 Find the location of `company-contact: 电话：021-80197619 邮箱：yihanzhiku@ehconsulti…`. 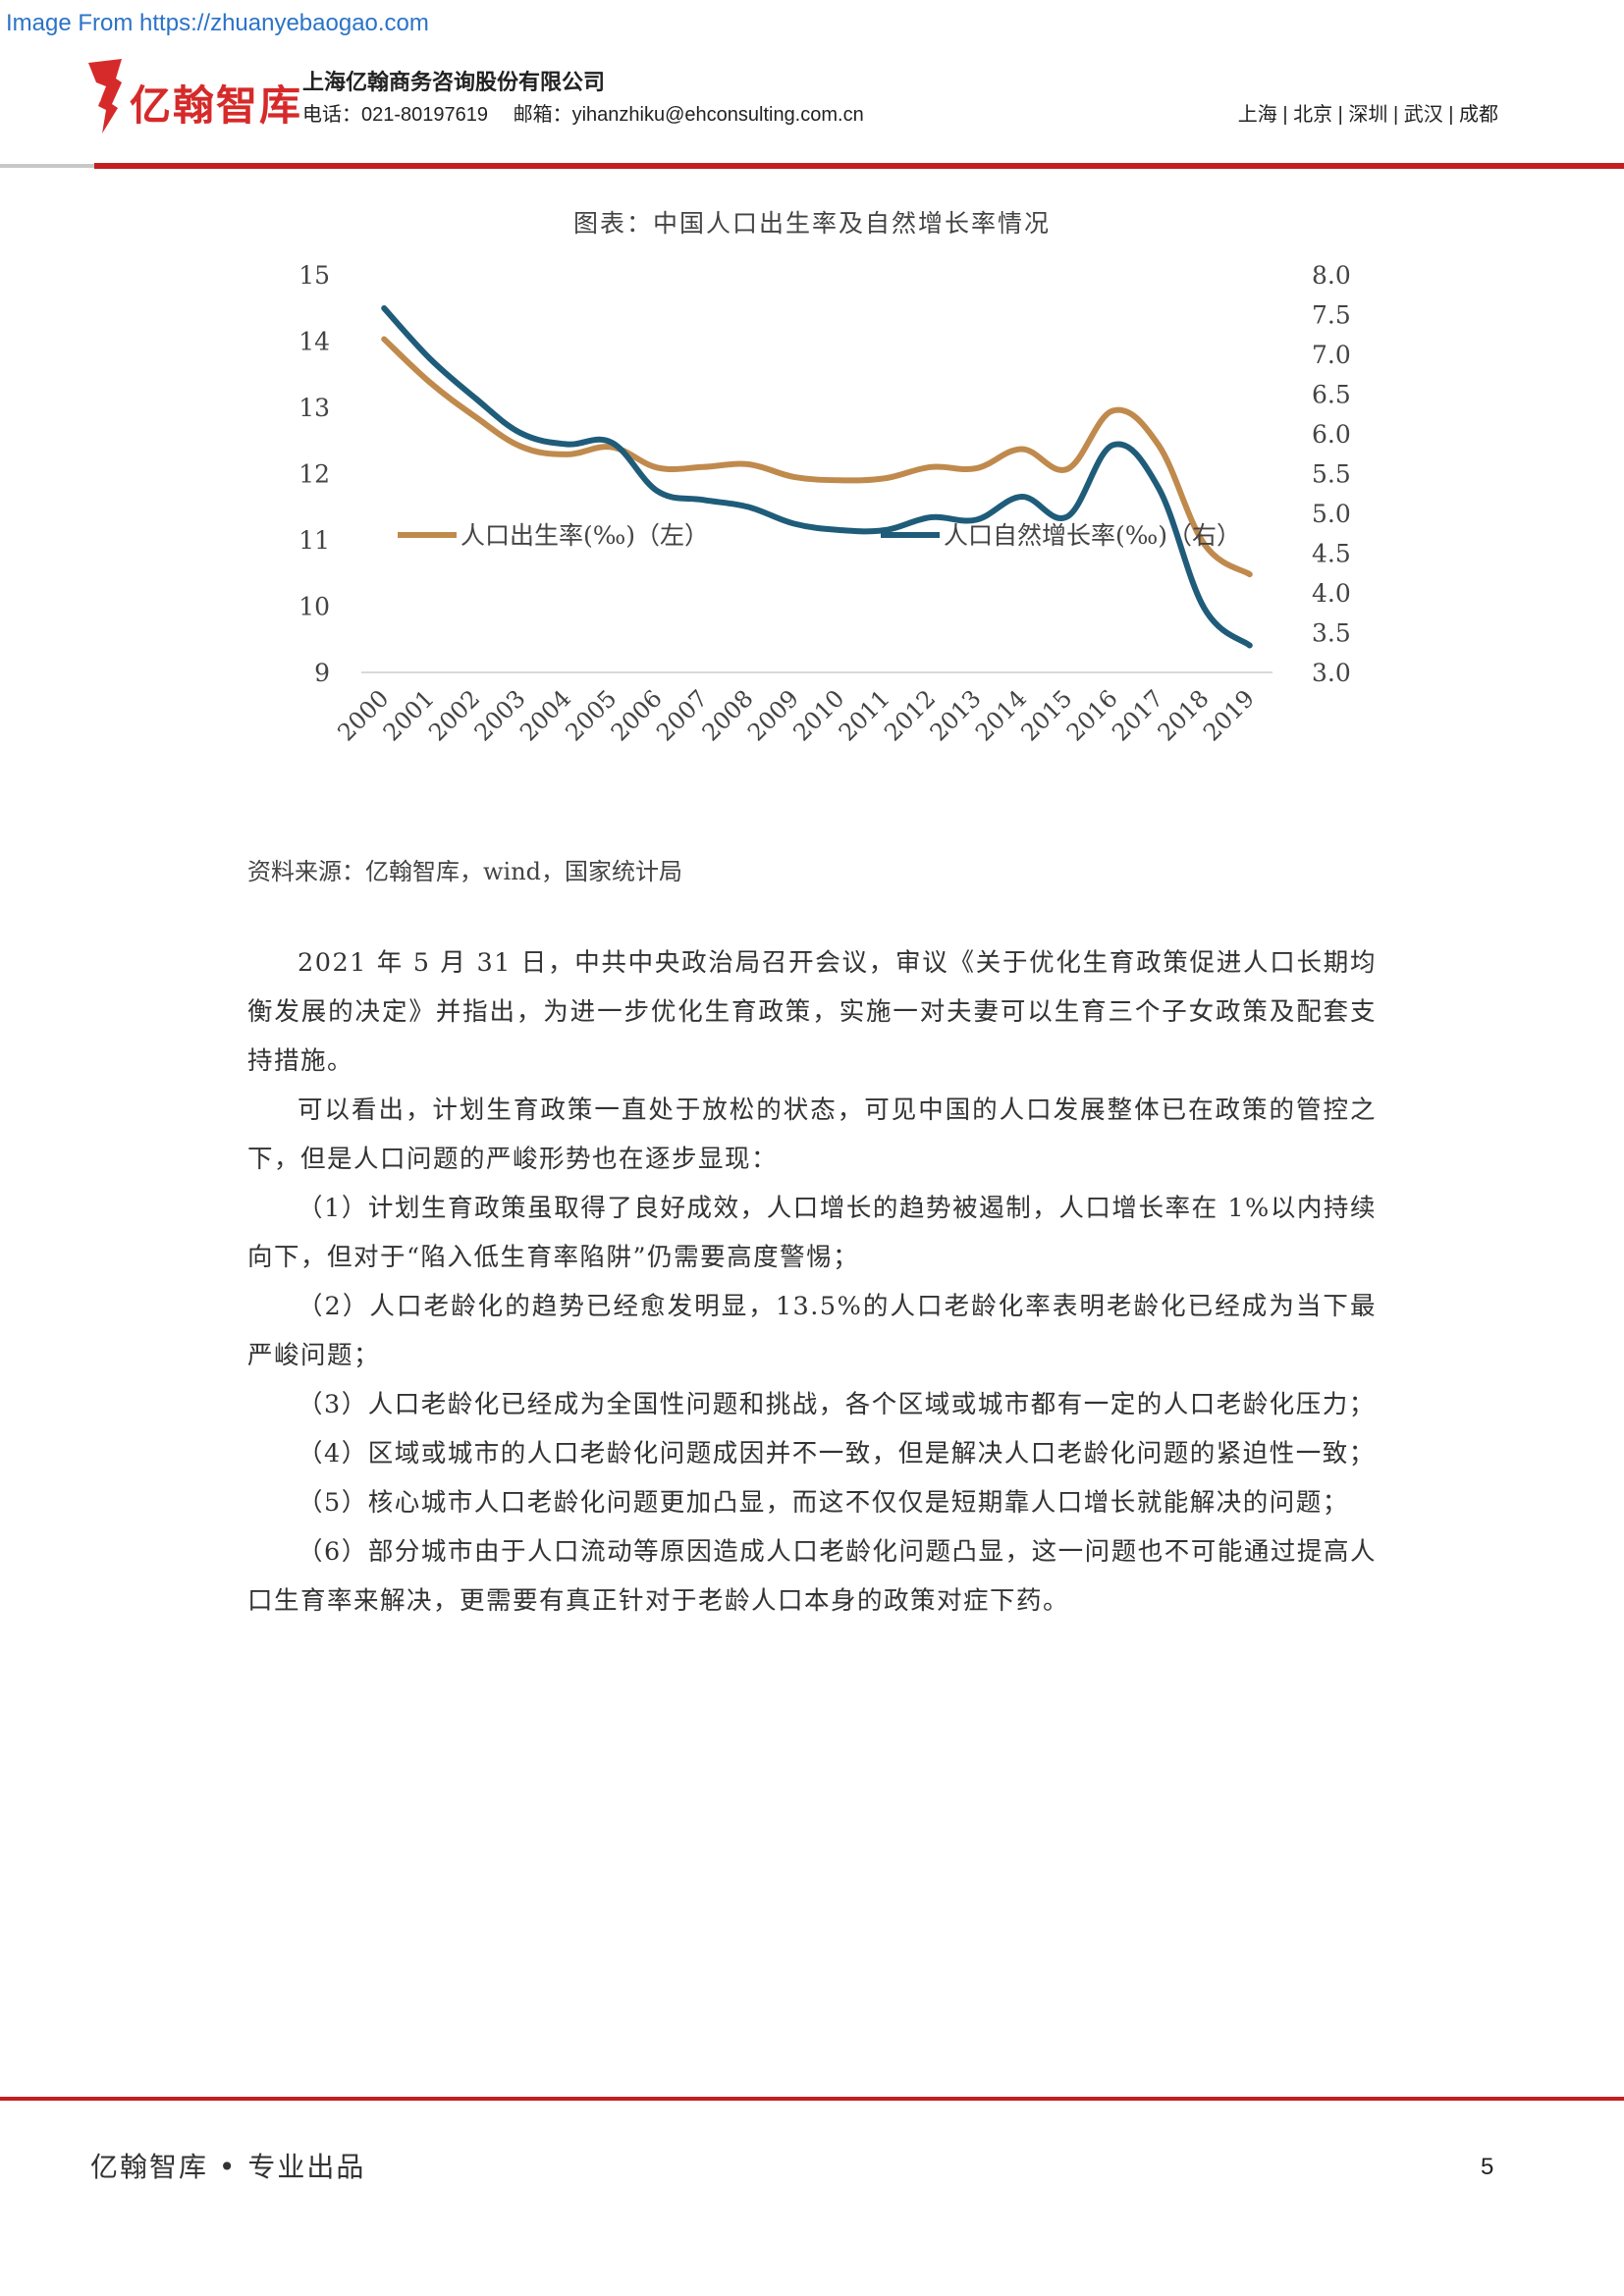

company-contact: 电话：021-80197619 邮箱：yihanzhiku@ehconsulti… is located at coordinates (593, 112).